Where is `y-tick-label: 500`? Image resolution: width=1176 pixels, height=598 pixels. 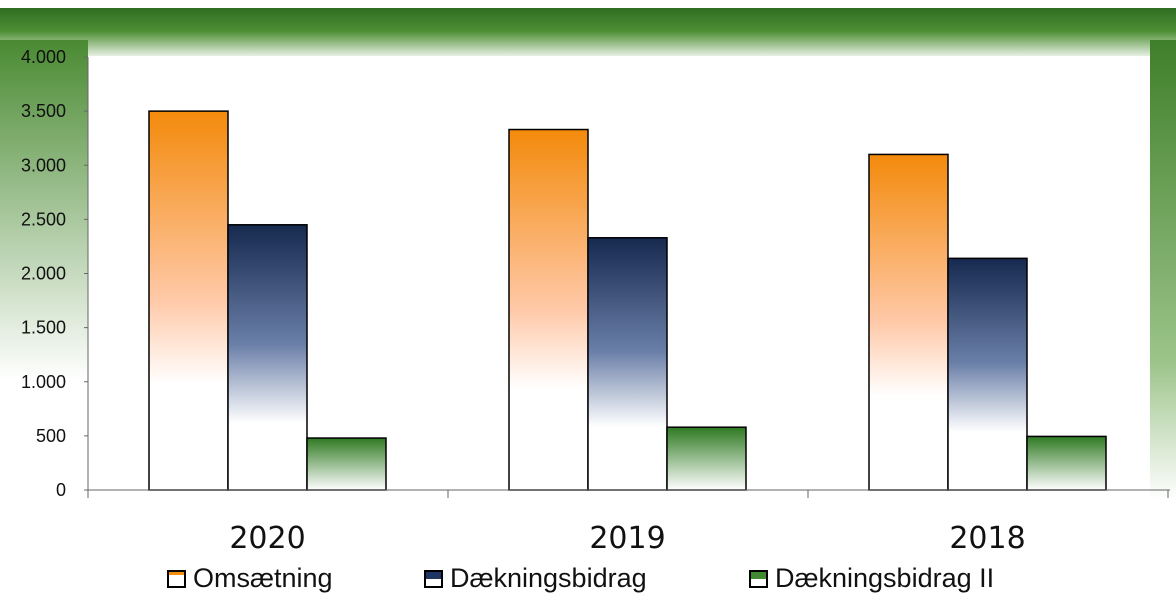
y-tick-label: 500 is located at coordinates (51, 436).